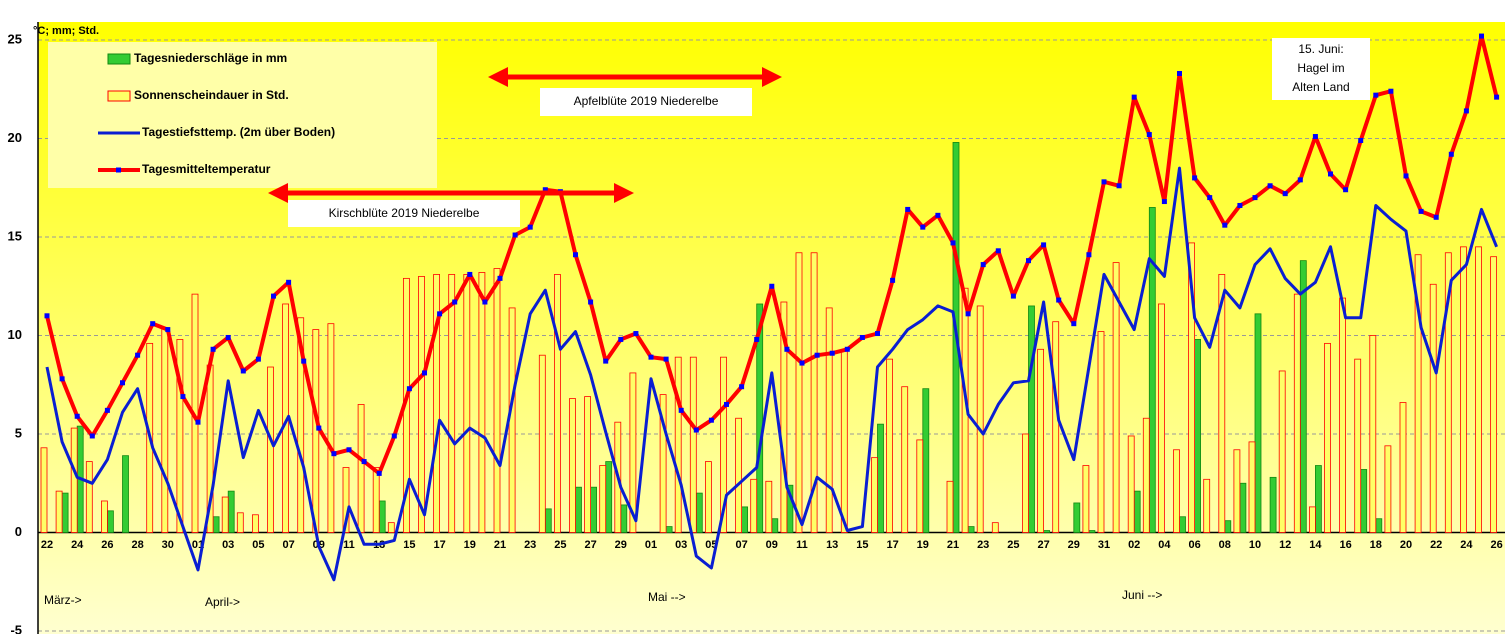 This screenshot has width=1505, height=634. What do you see at coordinates (168, 545) in the screenshot?
I see `x-tick-label: 30` at bounding box center [168, 545].